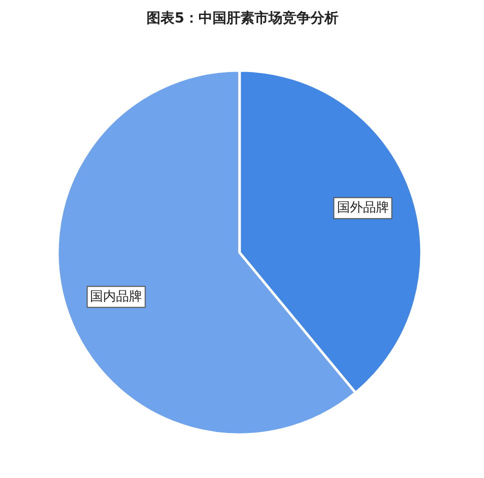 The height and width of the screenshot is (478, 484). What do you see at coordinates (362, 208) in the screenshot?
I see `slice-label: 国外品牌` at bounding box center [362, 208].